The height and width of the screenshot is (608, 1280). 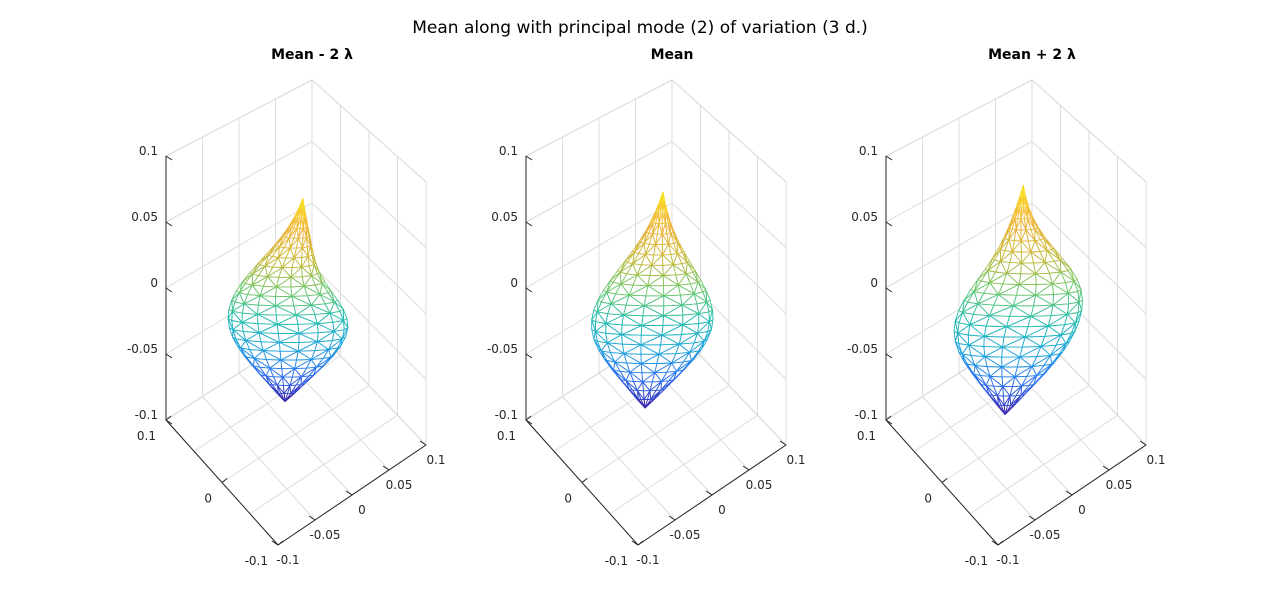 What do you see at coordinates (312, 55) in the screenshot?
I see `subplot-title: Mean - 2 λ` at bounding box center [312, 55].